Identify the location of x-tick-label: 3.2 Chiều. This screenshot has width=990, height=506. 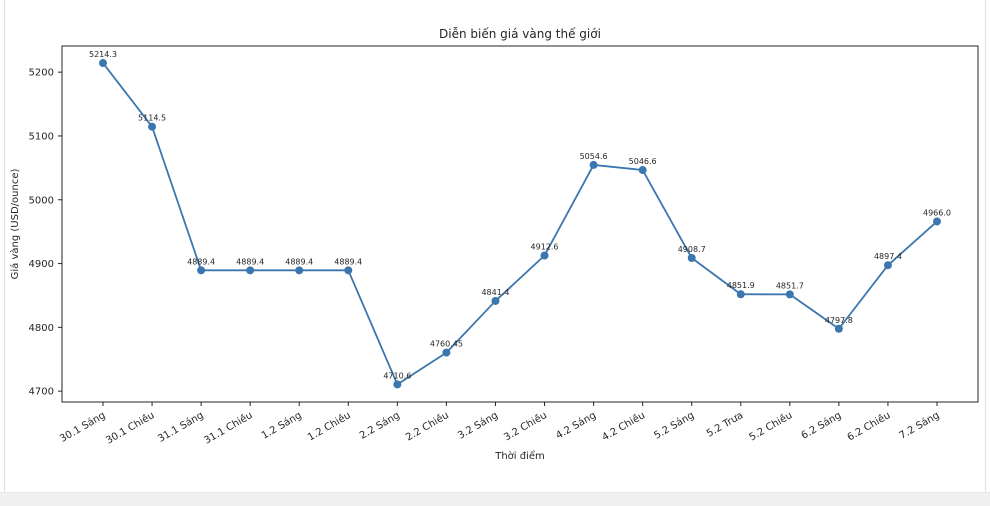
(525, 426).